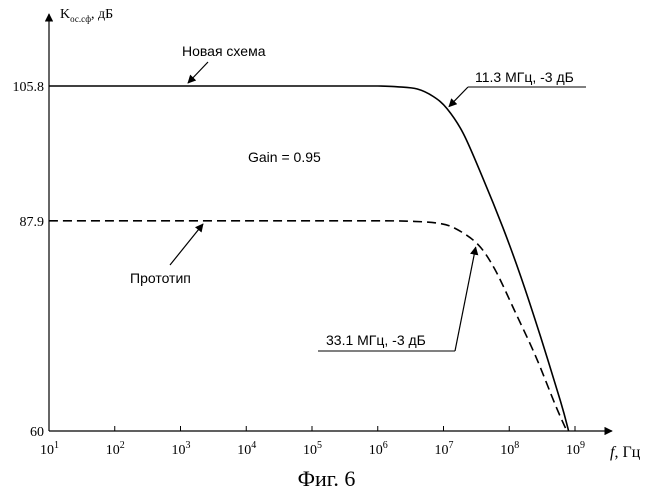  I want to click on x-tick-exponent: 3, so click(188, 445).